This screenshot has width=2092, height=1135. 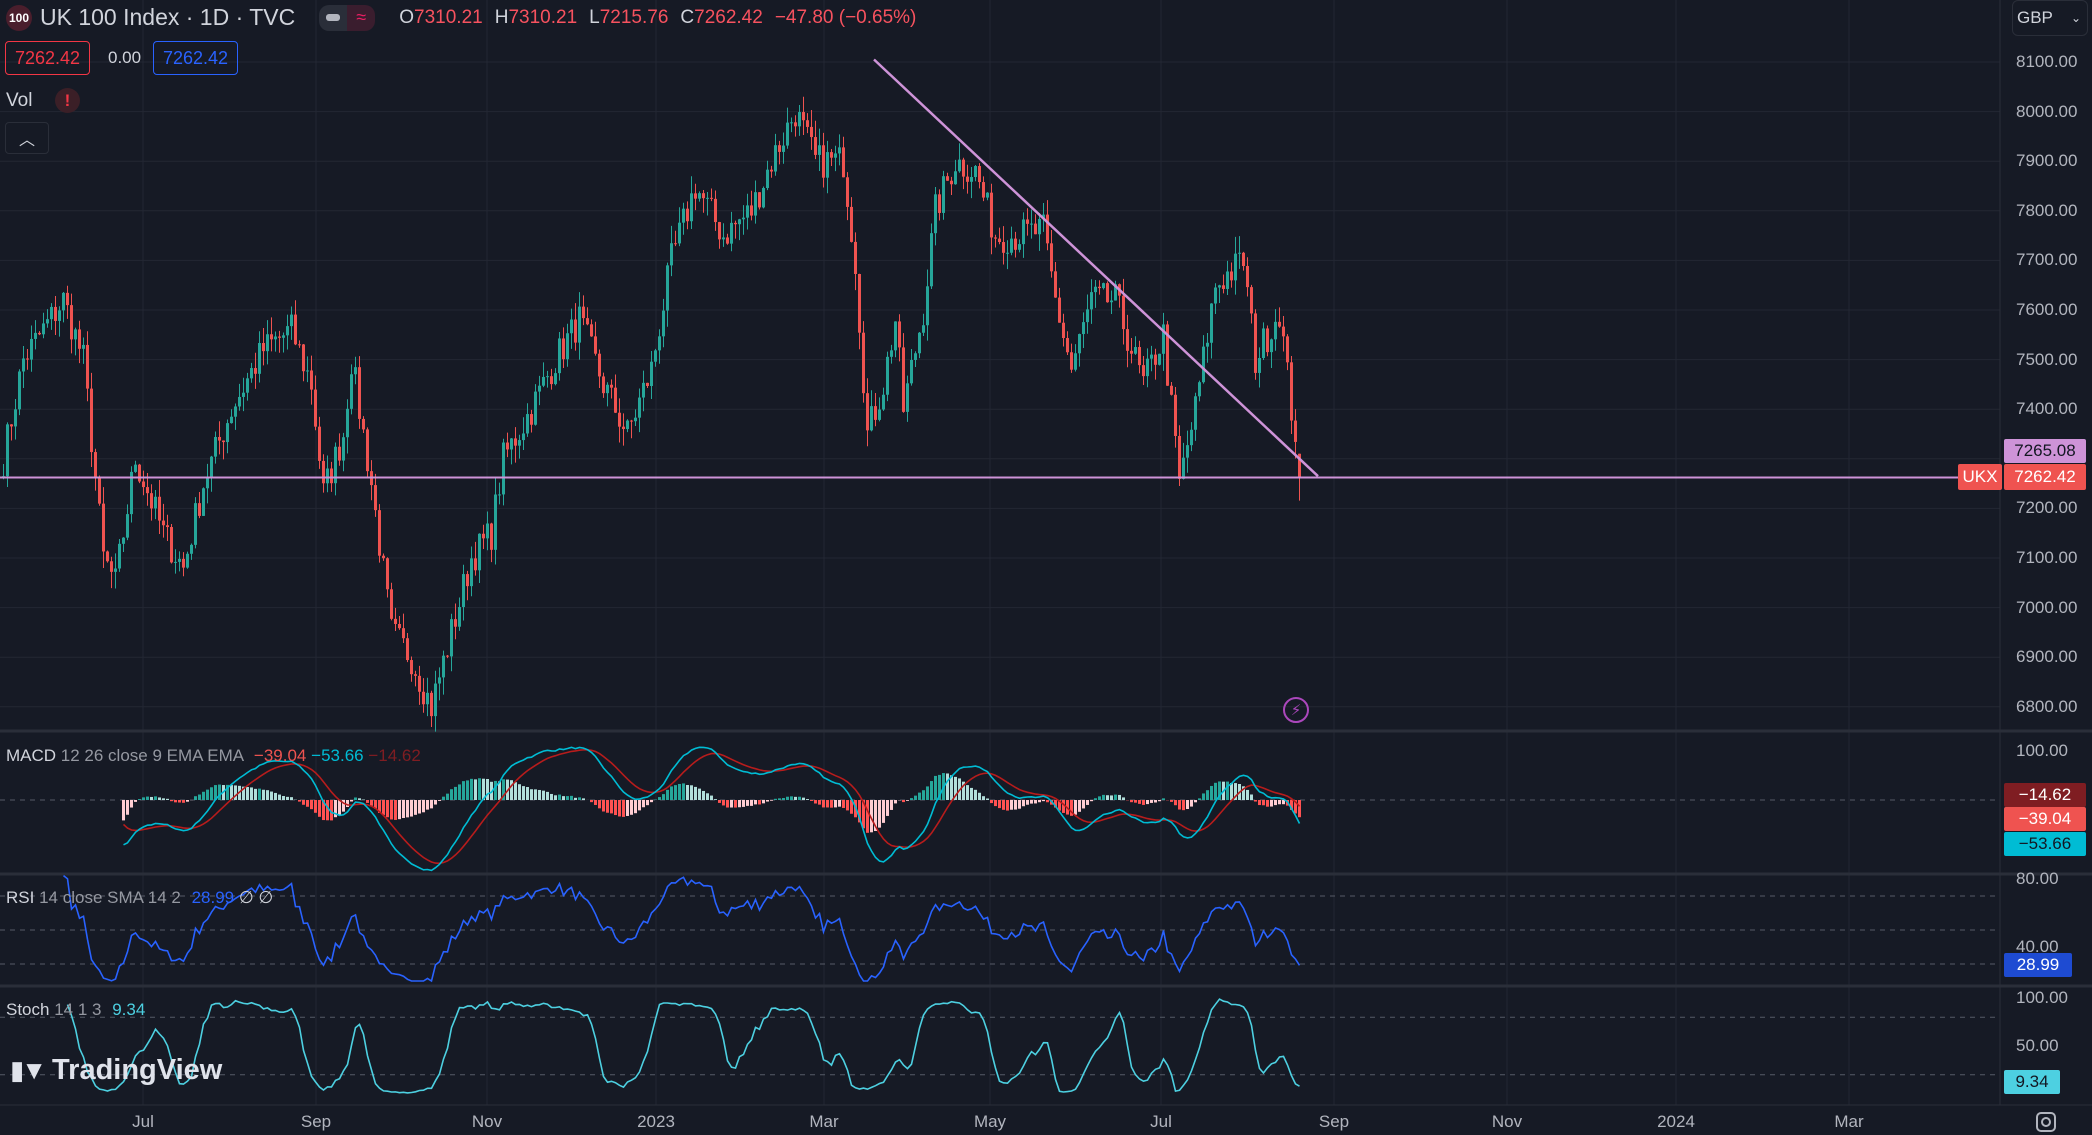 What do you see at coordinates (48, 58) in the screenshot?
I see `sell-price-button: 7262.42` at bounding box center [48, 58].